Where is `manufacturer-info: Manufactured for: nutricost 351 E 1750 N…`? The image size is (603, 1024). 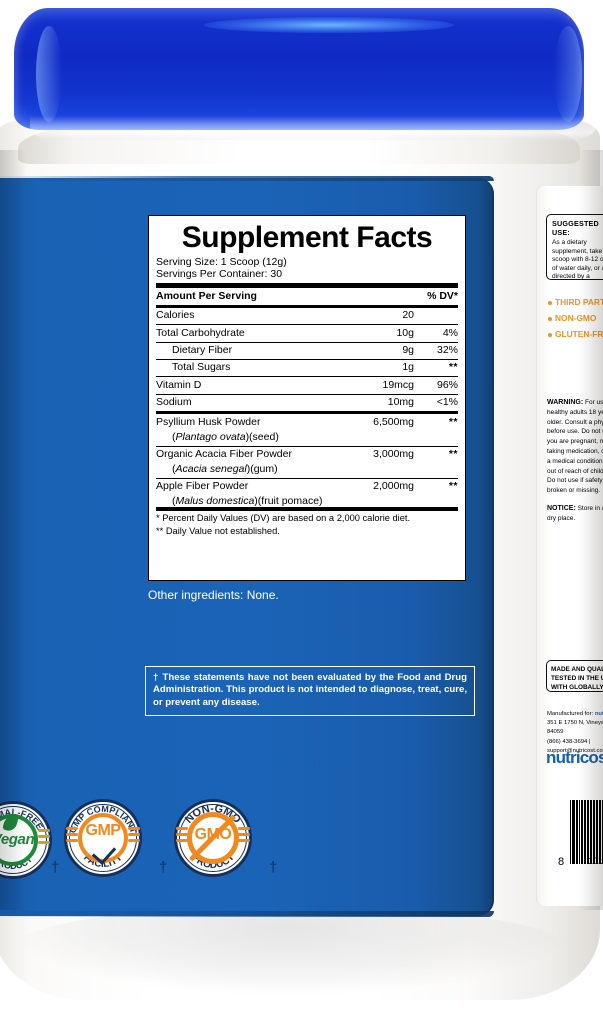 manufacturer-info: Manufactured for: nutricost 351 E 1750 N… is located at coordinates (575, 733).